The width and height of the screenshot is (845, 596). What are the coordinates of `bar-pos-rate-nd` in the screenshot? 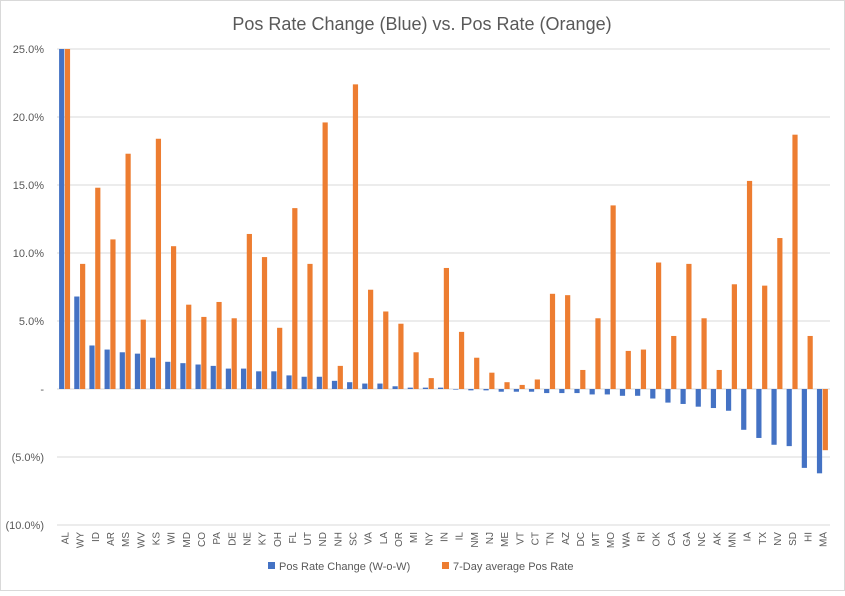 It's located at (325, 255).